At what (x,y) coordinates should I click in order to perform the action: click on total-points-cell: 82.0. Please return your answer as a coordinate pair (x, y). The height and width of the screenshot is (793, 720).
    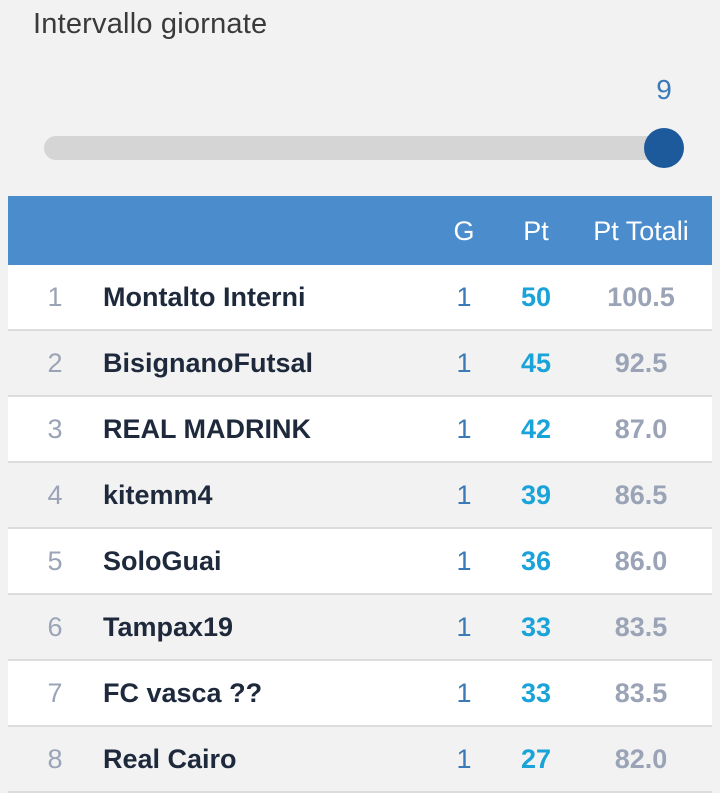
    Looking at the image, I should click on (641, 759).